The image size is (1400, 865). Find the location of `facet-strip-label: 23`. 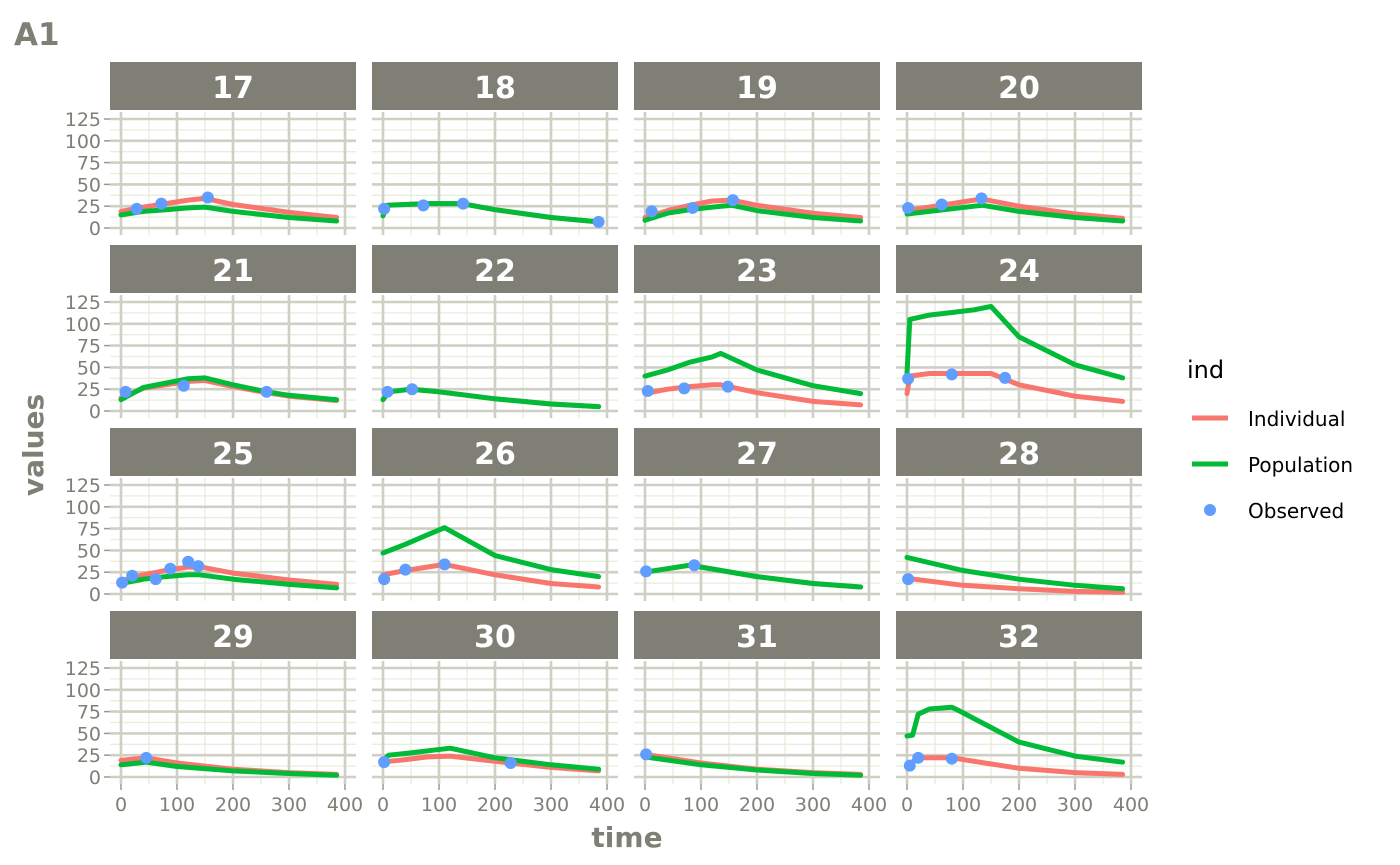

facet-strip-label: 23 is located at coordinates (757, 271).